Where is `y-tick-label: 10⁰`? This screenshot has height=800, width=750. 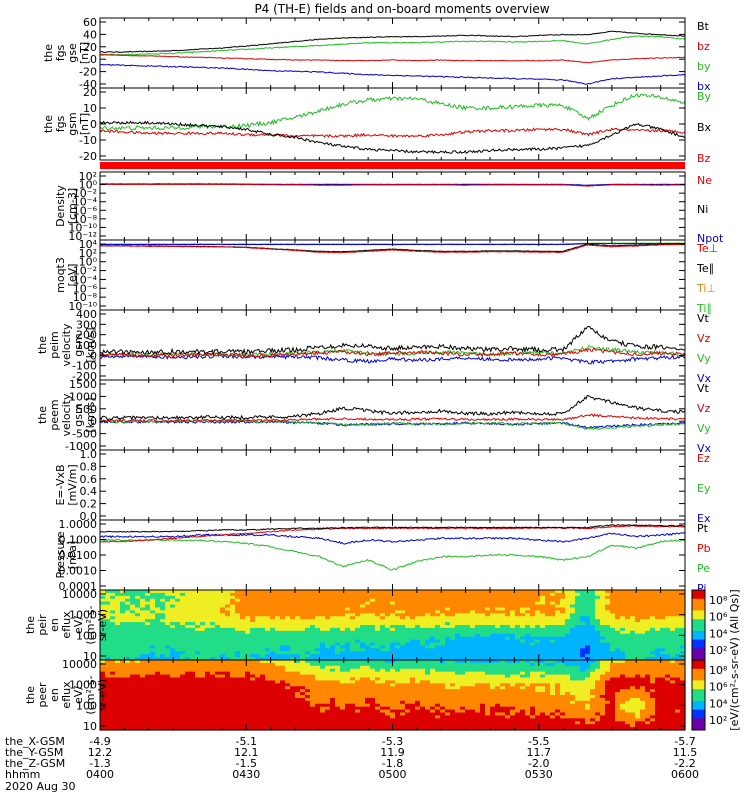
y-tick-label: 10⁰ is located at coordinates (88, 185).